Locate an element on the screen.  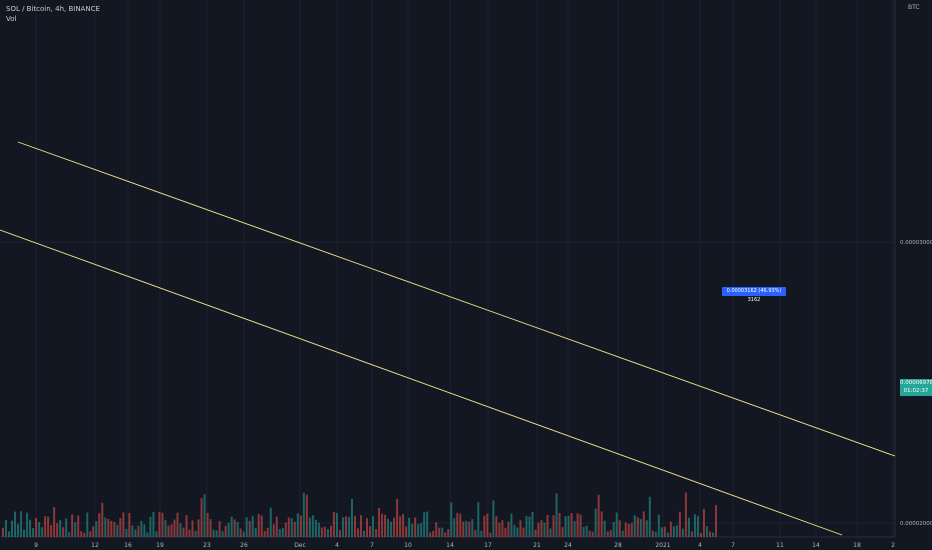
x-tick-label: 18 is located at coordinates (857, 545).